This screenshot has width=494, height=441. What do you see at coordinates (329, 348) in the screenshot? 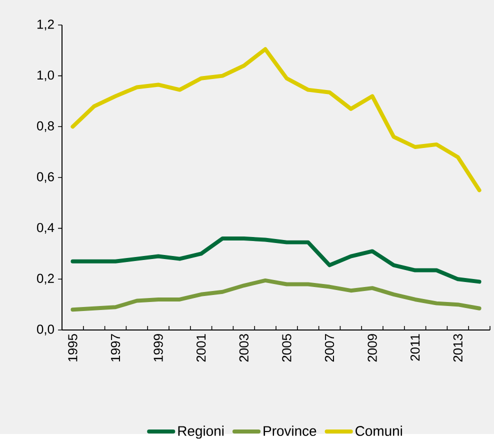
I see `x-tick-label: 2007` at bounding box center [329, 348].